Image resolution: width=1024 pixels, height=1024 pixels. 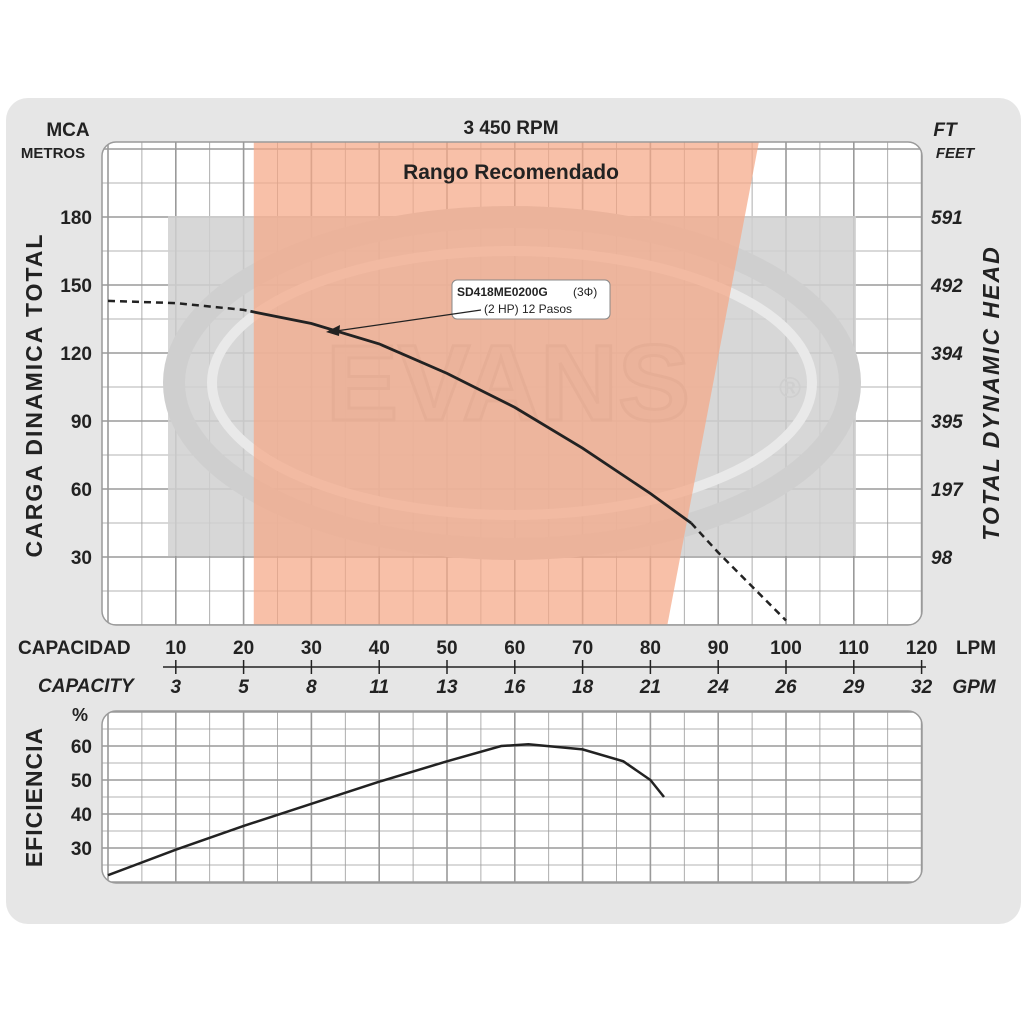 What do you see at coordinates (447, 687) in the screenshot?
I see `gpm-tick-label: 13` at bounding box center [447, 687].